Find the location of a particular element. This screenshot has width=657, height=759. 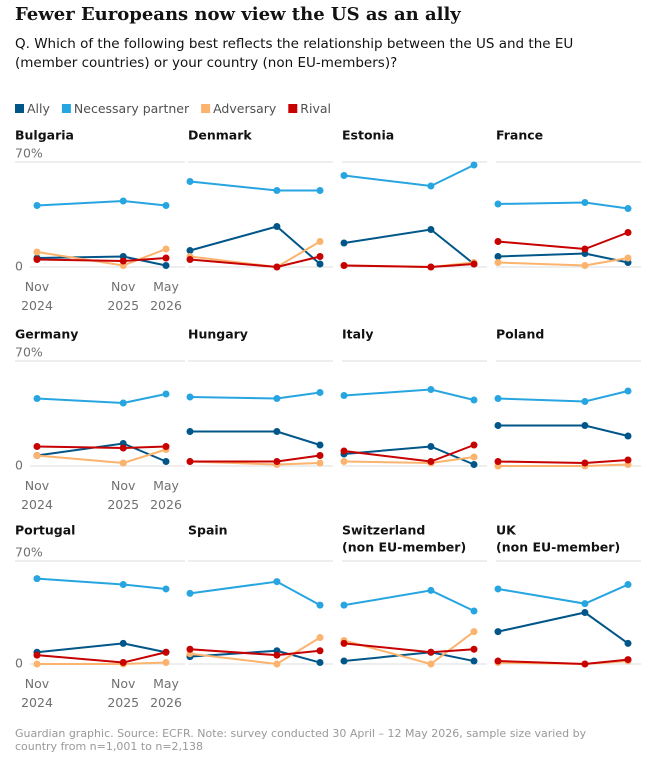

panel-title: Estonia is located at coordinates (368, 135).